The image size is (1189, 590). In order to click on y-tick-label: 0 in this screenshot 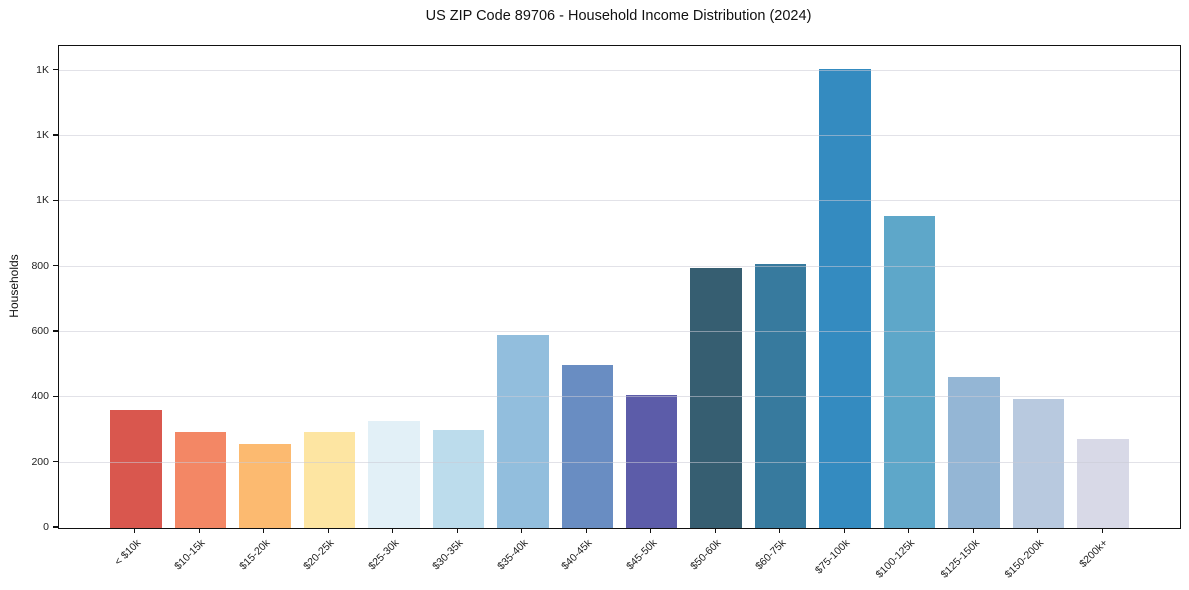, I will do `click(46, 527)`.